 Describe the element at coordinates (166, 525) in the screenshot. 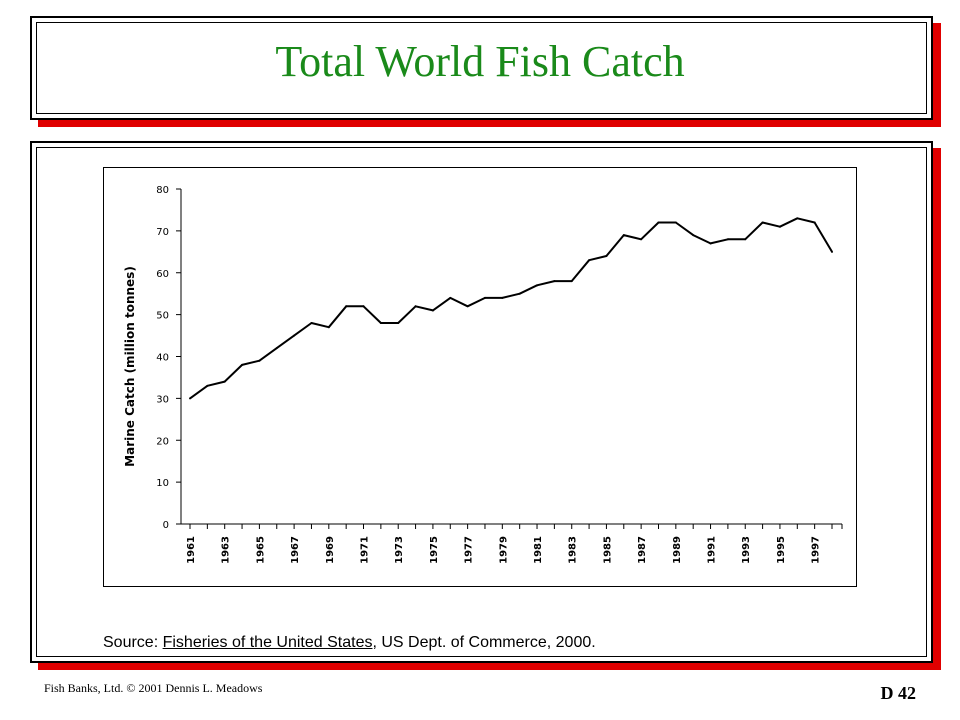

I see `y-tick-label: 0` at that location.